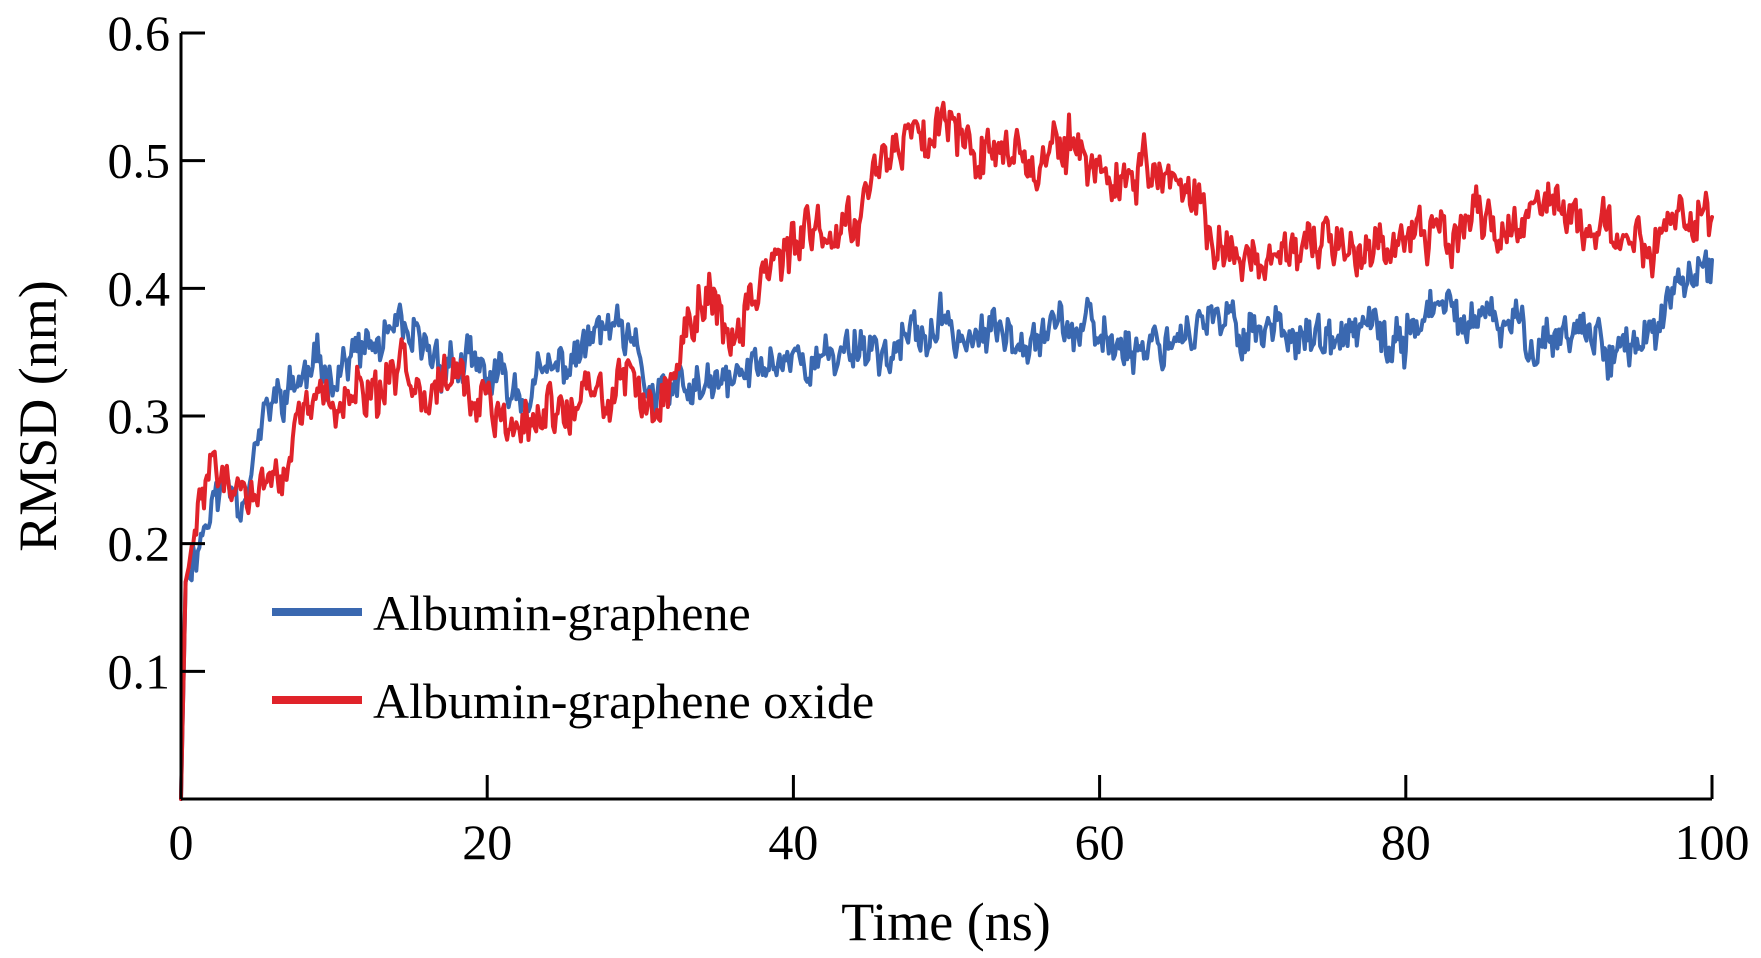  What do you see at coordinates (139, 161) in the screenshot?
I see `y-tick-label: 0.5` at bounding box center [139, 161].